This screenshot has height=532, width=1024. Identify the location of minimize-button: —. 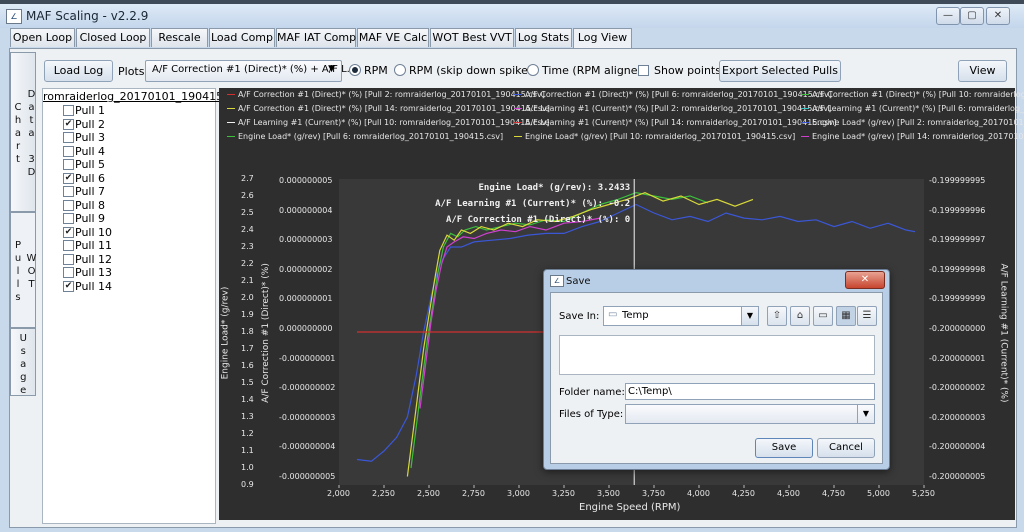
(948, 16).